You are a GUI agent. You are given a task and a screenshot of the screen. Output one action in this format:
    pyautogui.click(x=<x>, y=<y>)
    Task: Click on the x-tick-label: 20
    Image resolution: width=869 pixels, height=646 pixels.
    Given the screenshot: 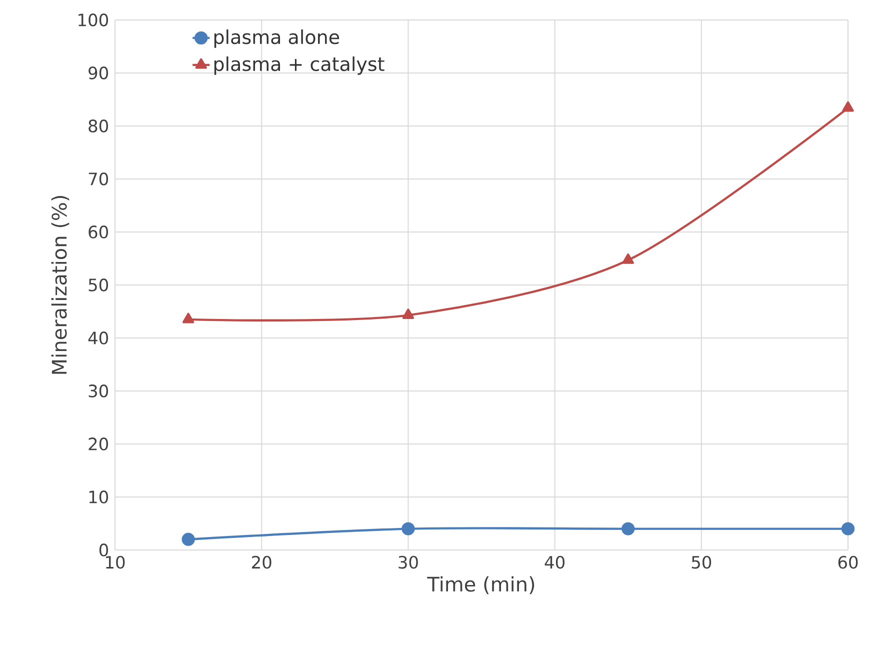 What is the action you would take?
    pyautogui.click(x=262, y=562)
    